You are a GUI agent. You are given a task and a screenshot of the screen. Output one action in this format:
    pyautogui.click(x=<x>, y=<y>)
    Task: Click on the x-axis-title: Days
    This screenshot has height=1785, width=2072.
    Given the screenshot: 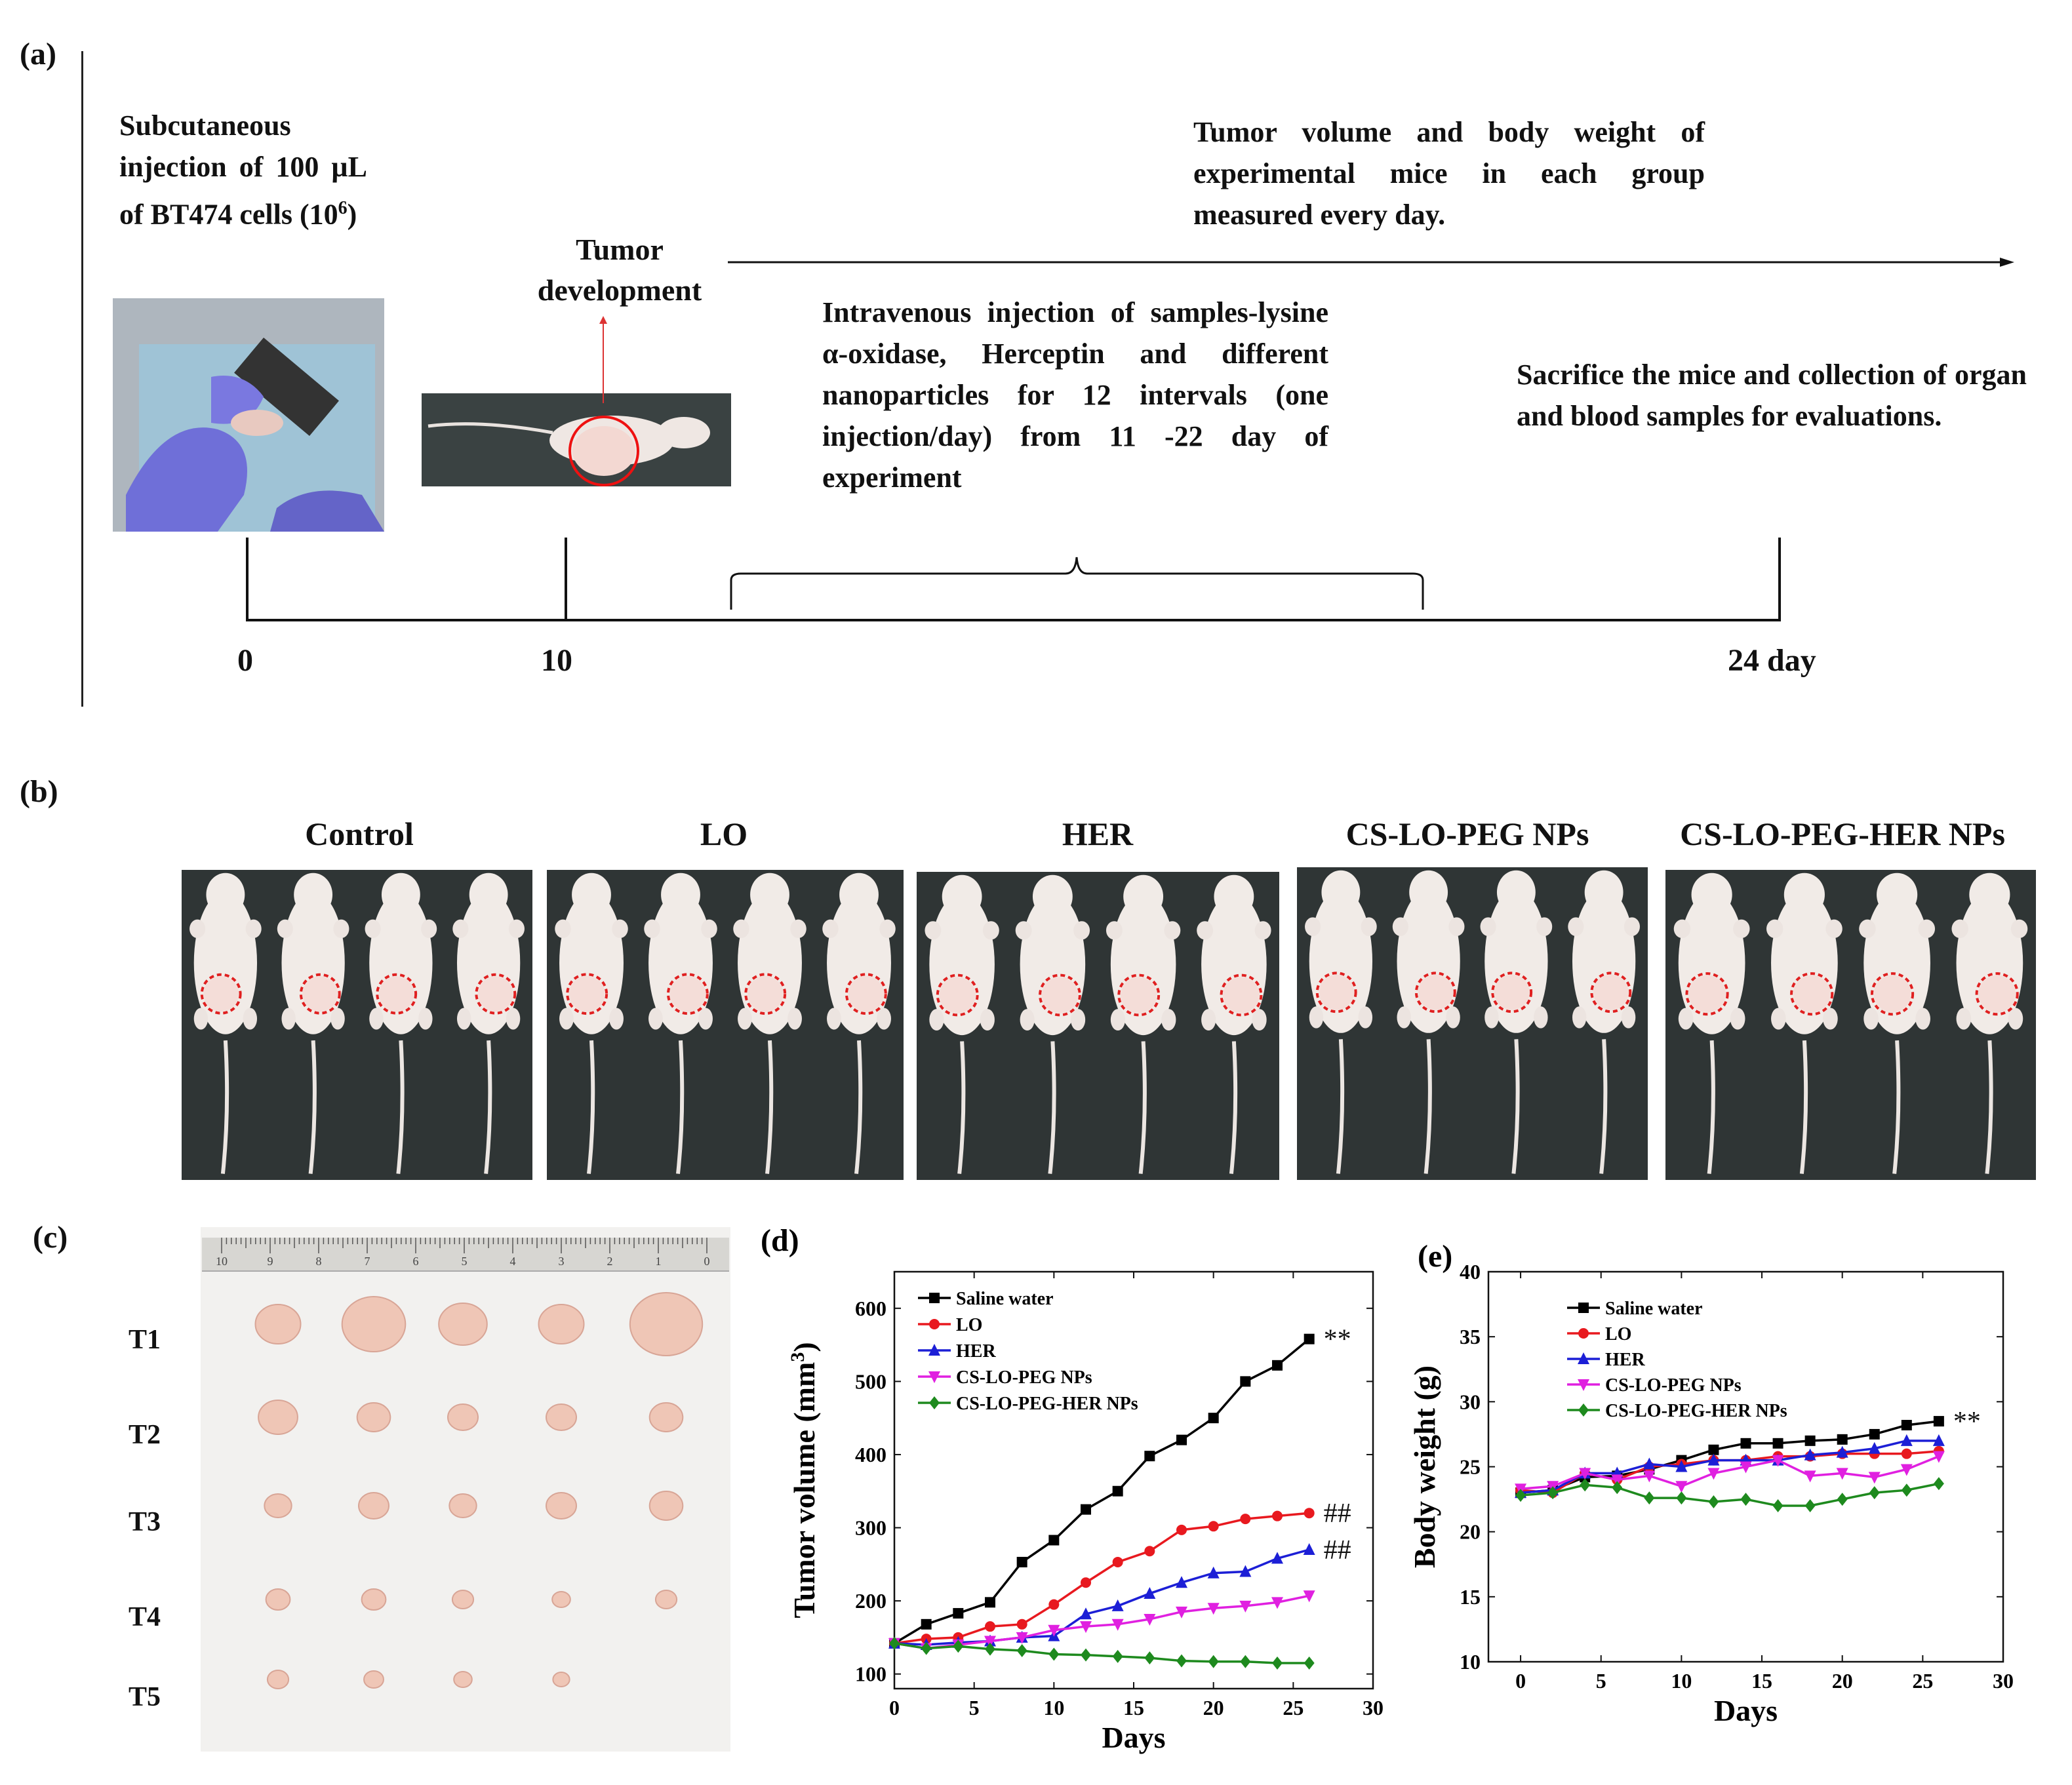 What is the action you would take?
    pyautogui.click(x=1746, y=1710)
    